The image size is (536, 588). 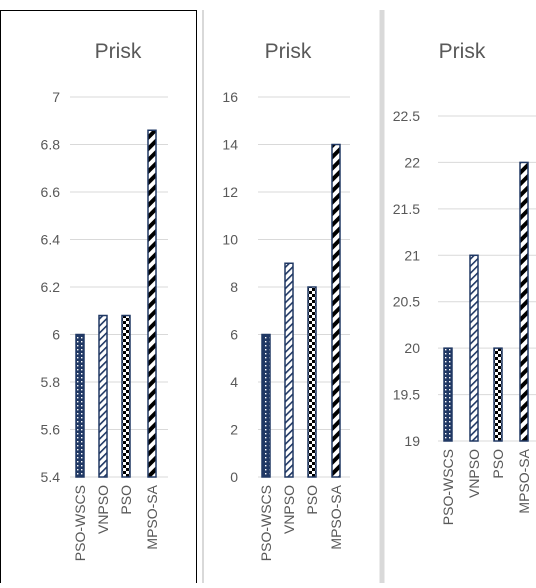 I want to click on y-tick-label: 8, so click(x=234, y=287).